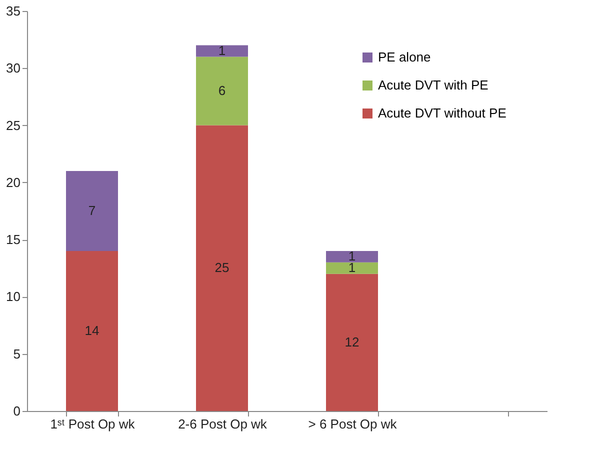  I want to click on data-label: 1, so click(222, 50).